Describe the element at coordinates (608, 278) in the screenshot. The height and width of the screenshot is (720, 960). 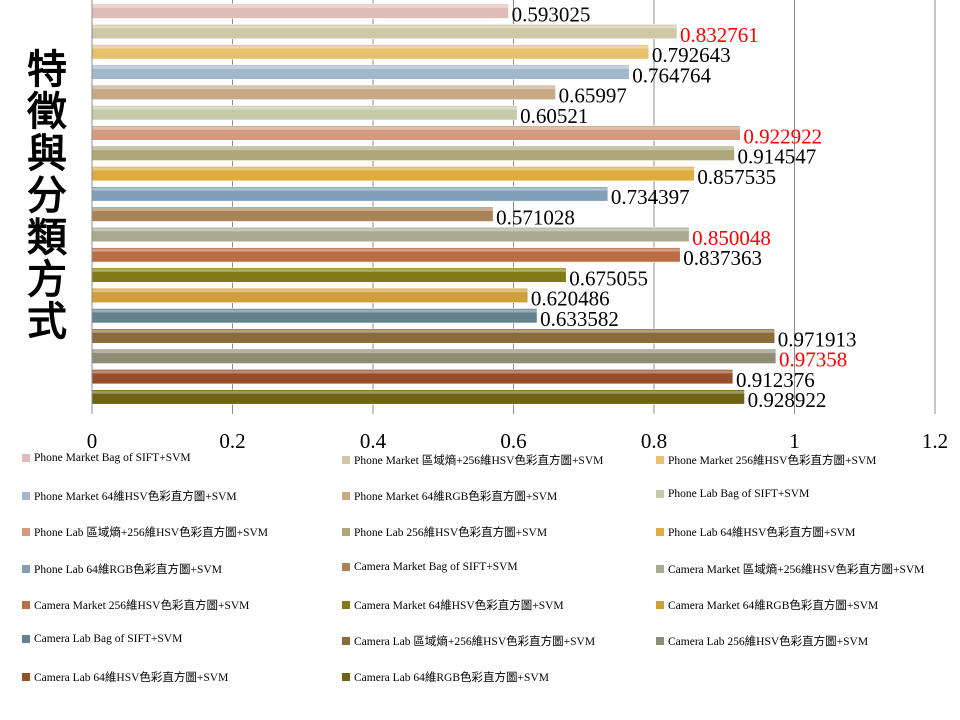
I see `data-label: 0.675055` at that location.